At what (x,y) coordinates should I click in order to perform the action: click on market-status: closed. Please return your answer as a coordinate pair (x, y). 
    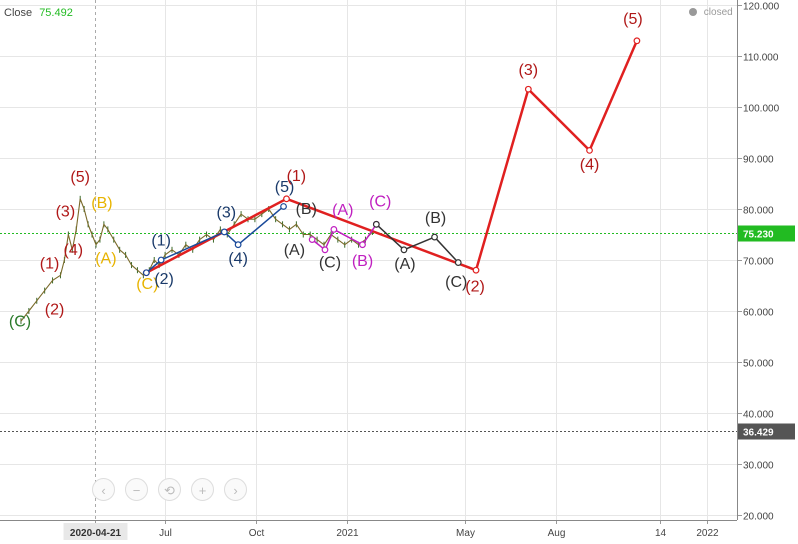
    Looking at the image, I should click on (711, 12).